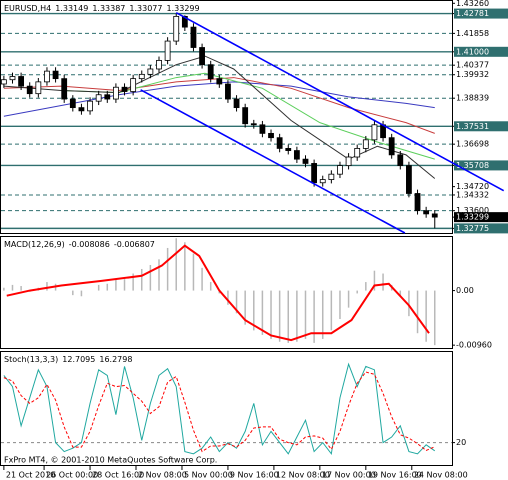 The height and width of the screenshot is (480, 508). What do you see at coordinates (30, 475) in the screenshot?
I see `x-tick-label: 21 Oct 2010` at bounding box center [30, 475].